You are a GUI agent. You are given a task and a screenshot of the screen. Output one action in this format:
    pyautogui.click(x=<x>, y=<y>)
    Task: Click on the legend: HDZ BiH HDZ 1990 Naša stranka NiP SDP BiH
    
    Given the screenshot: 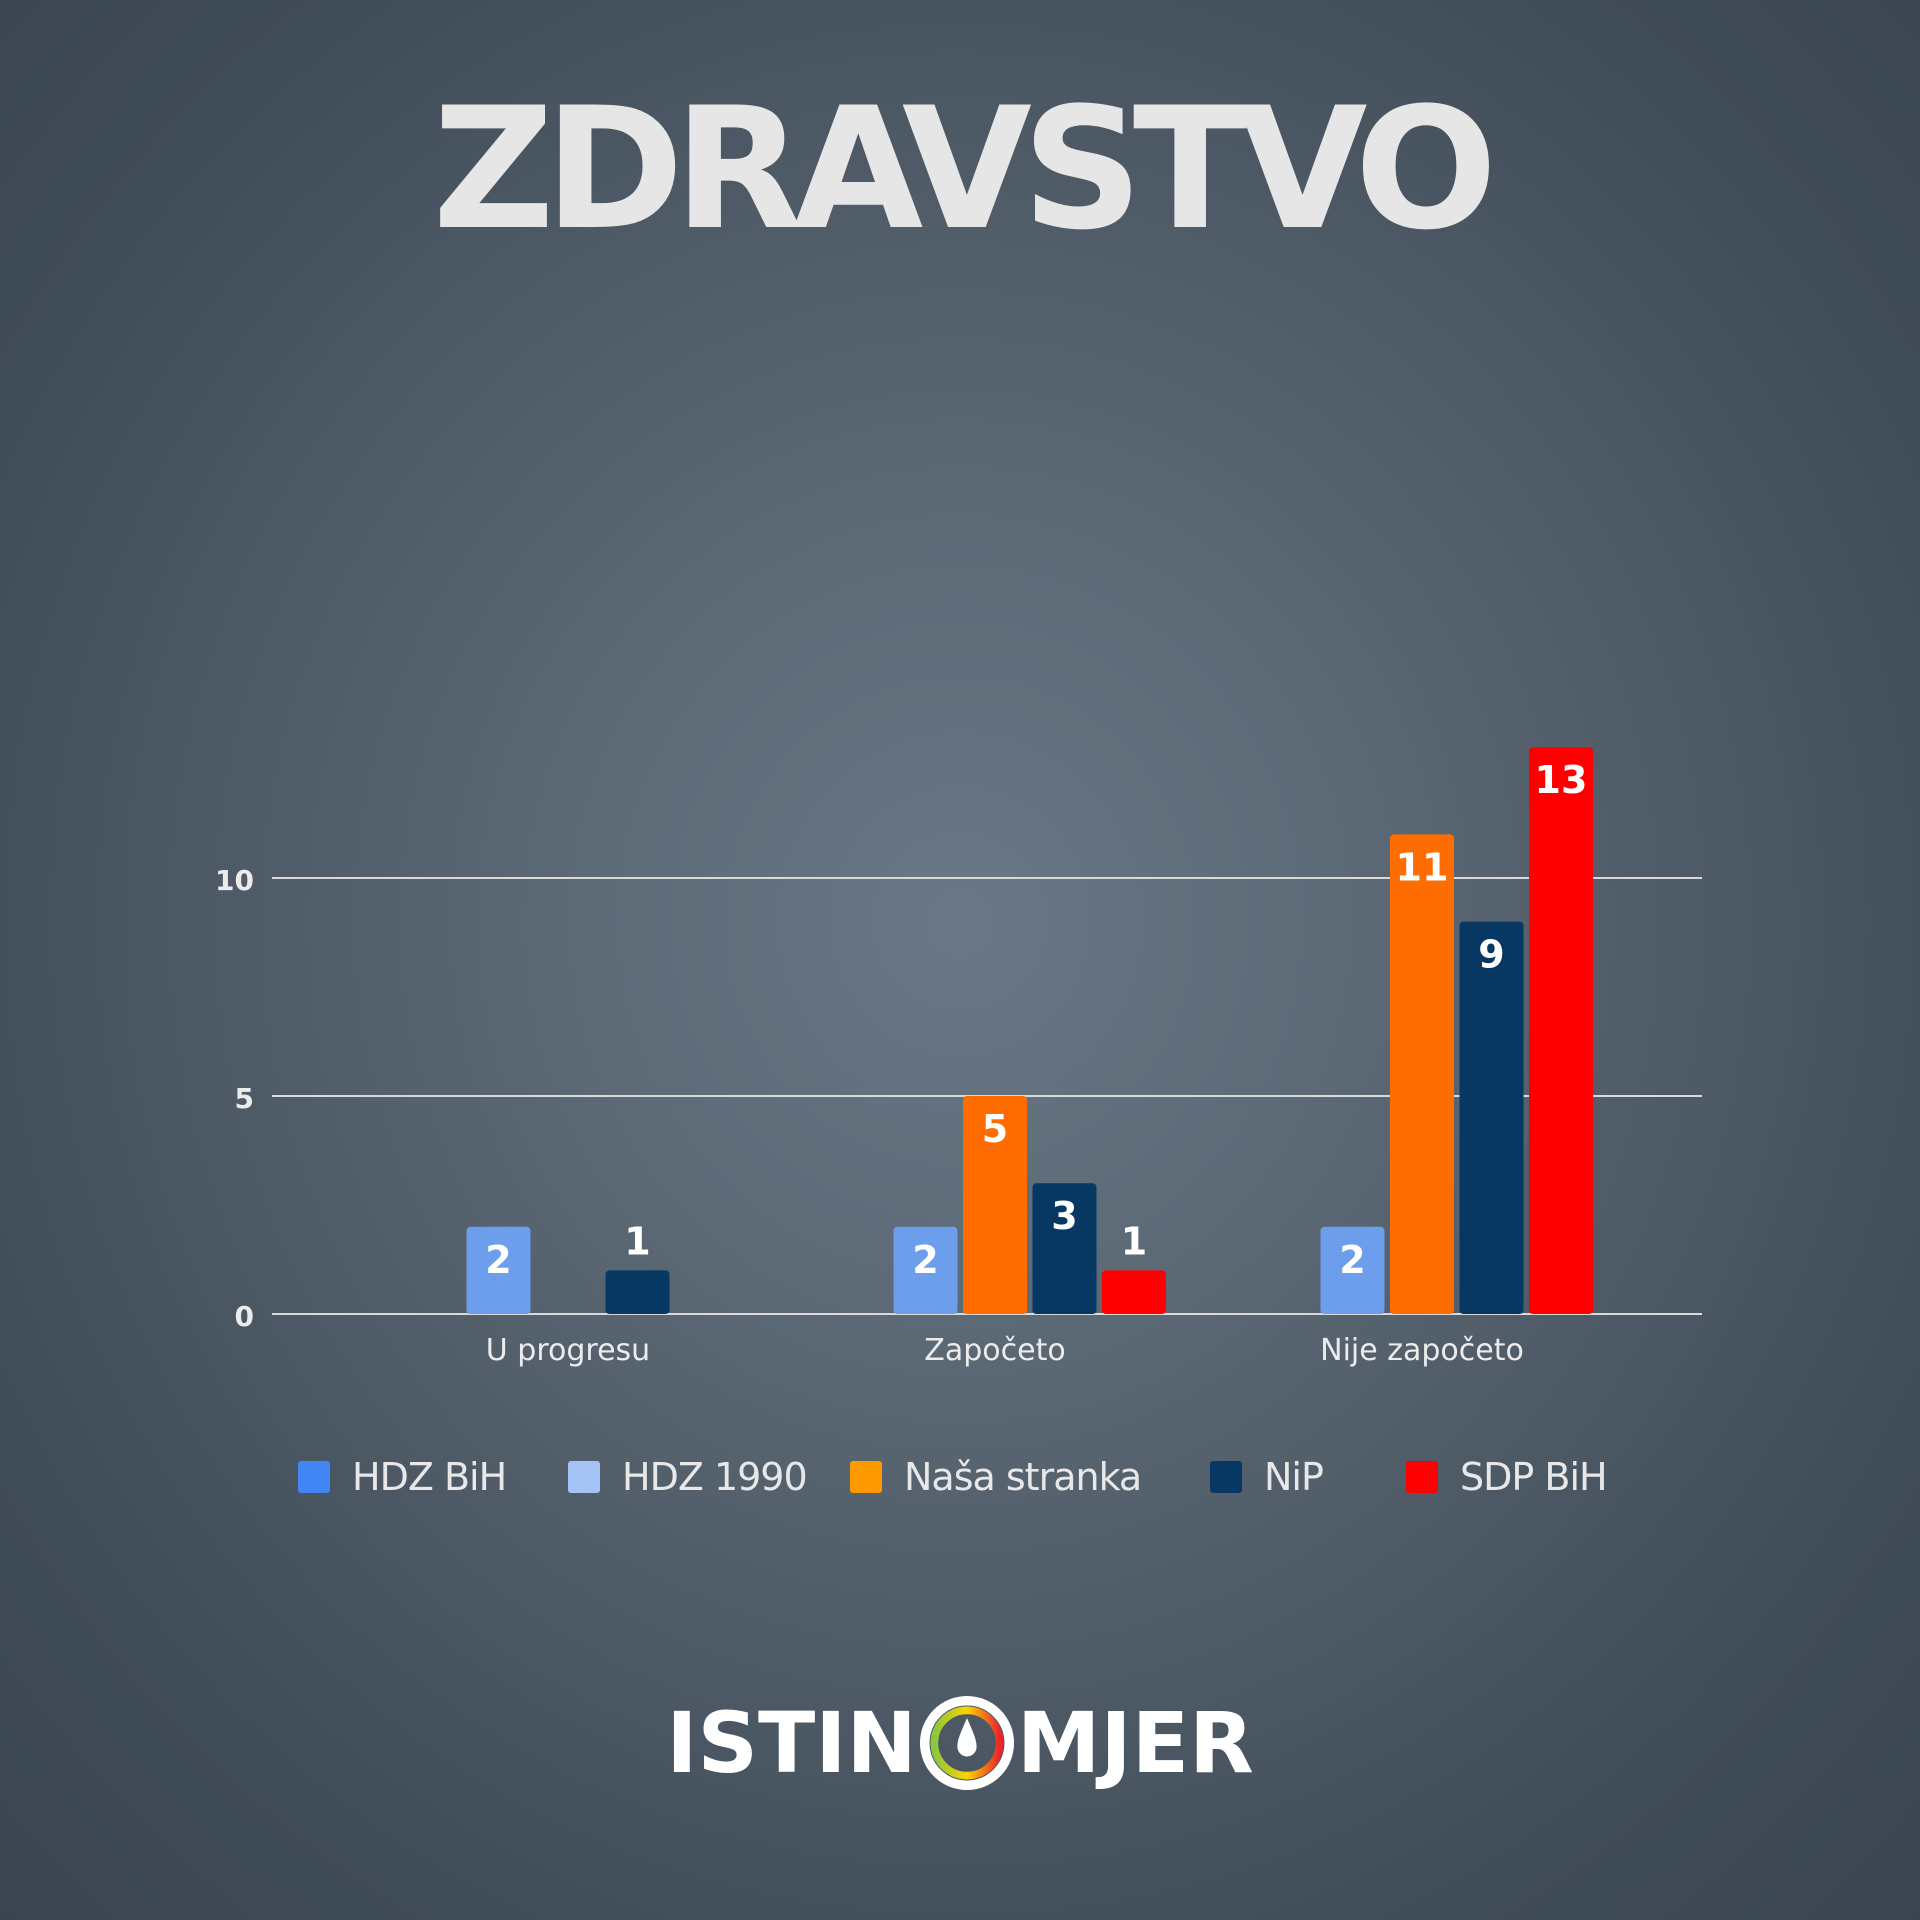 What is the action you would take?
    pyautogui.click(x=960, y=1477)
    